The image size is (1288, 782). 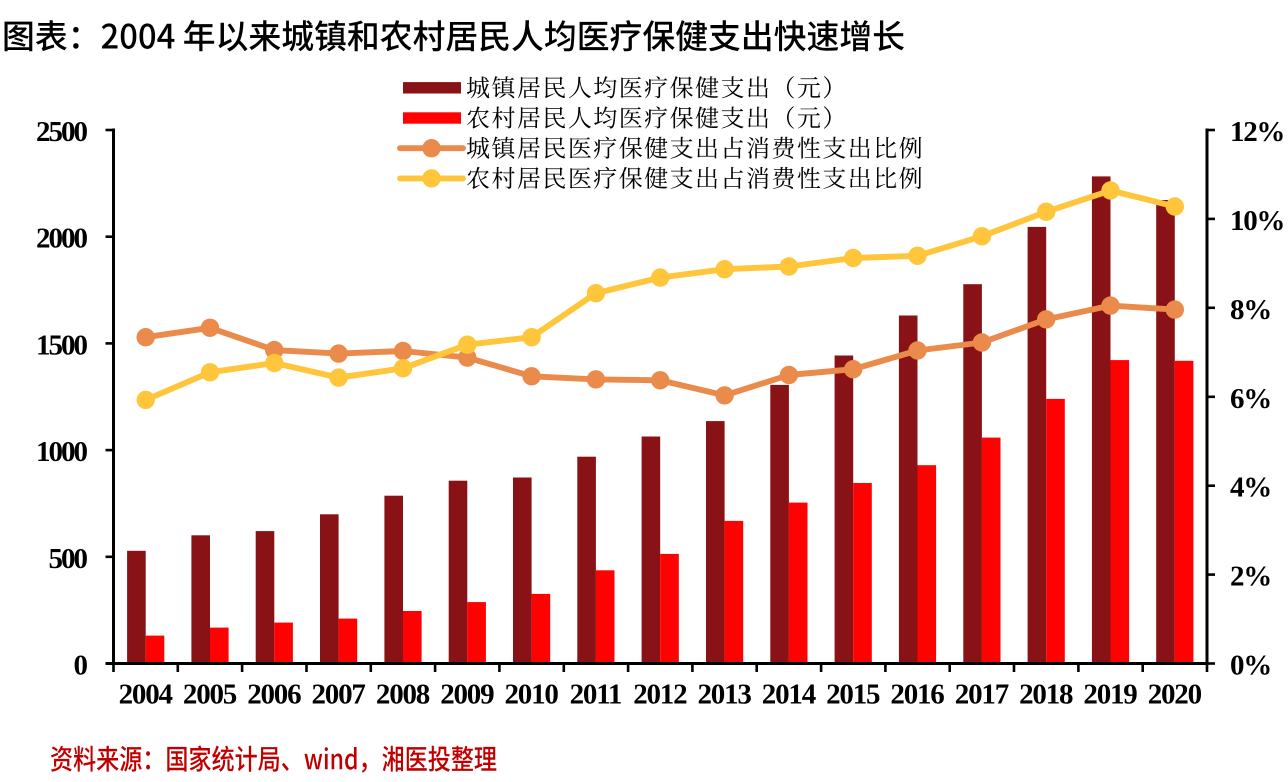 I want to click on svg-text: 2500, so click(x=62, y=132).